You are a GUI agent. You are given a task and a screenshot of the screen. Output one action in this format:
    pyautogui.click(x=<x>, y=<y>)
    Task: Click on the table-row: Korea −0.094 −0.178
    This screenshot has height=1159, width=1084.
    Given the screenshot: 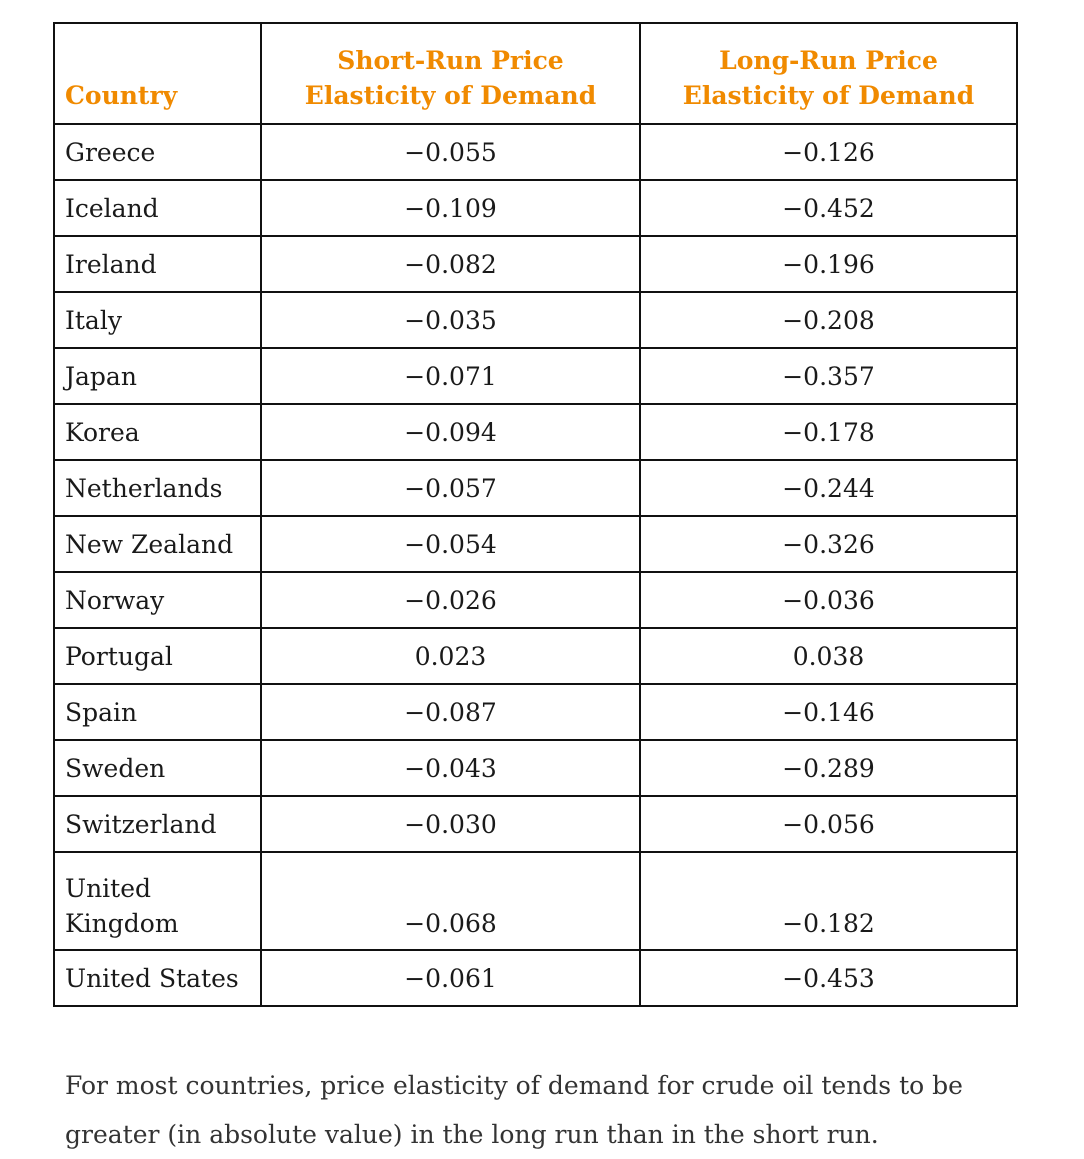 What is the action you would take?
    pyautogui.click(x=535, y=432)
    